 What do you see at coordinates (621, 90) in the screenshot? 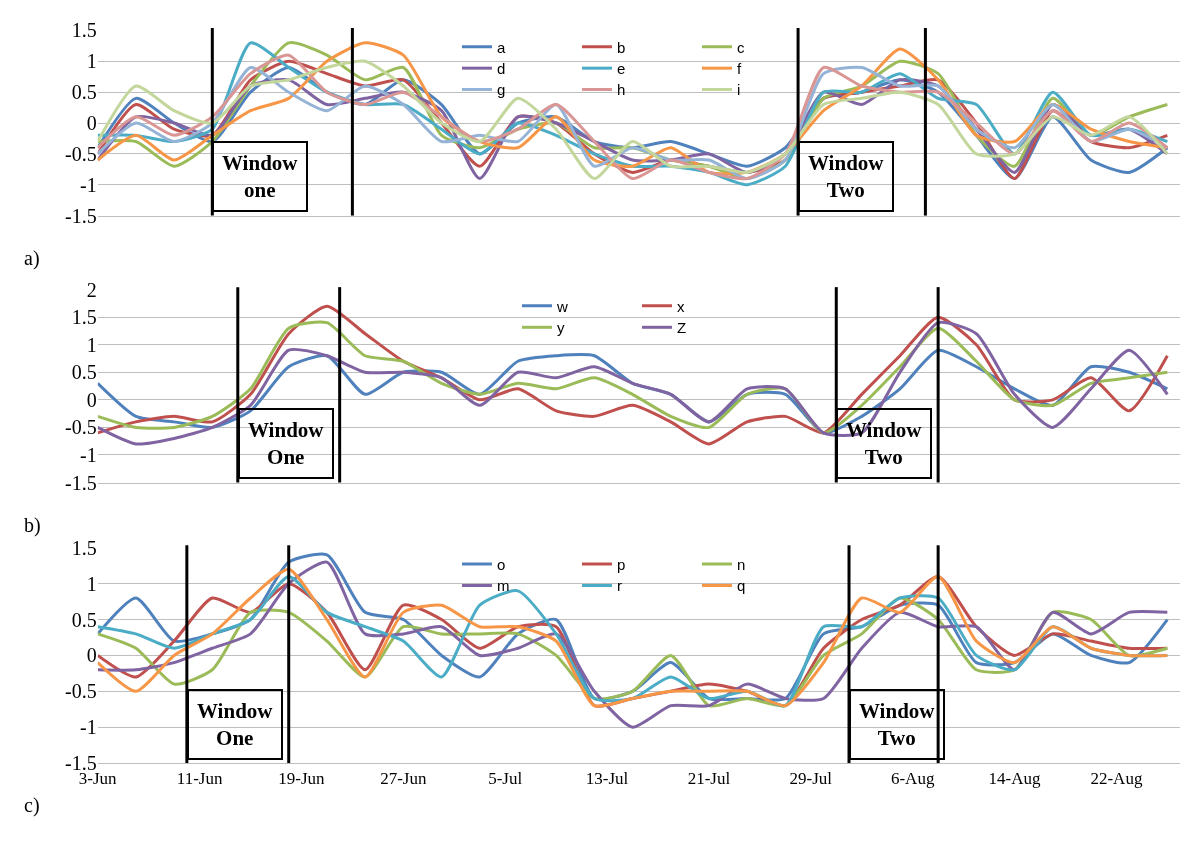
I see `legend-label: h` at bounding box center [621, 90].